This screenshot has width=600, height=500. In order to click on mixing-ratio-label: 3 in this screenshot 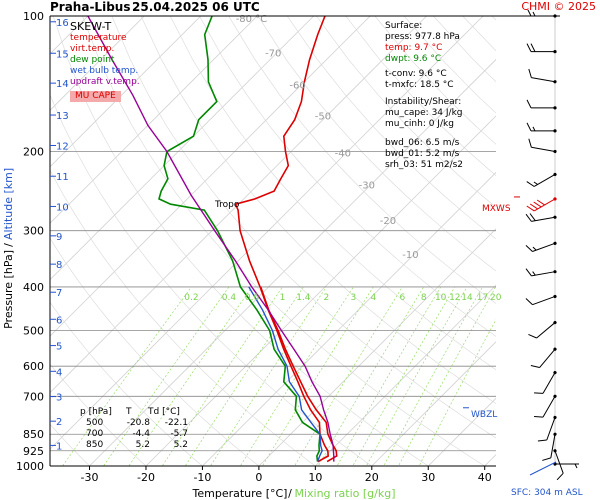, I will do `click(354, 298)`.